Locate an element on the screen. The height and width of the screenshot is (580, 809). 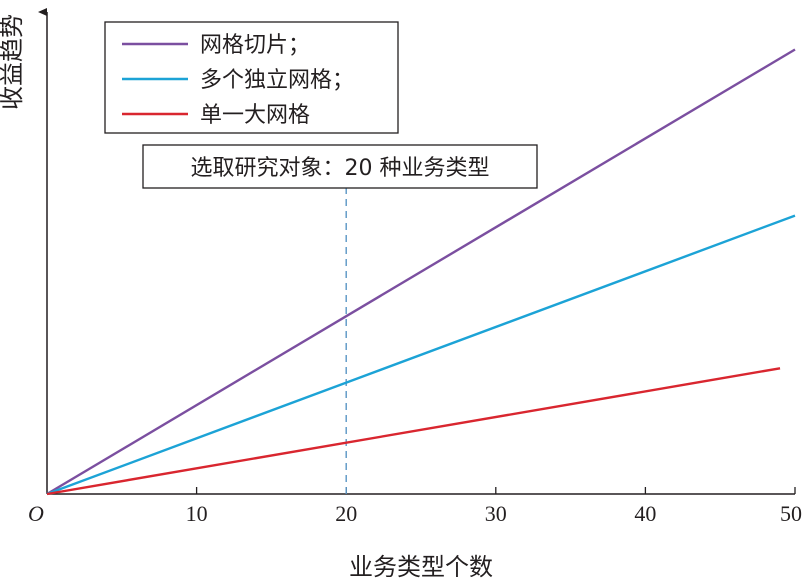
legend: 网格切片； 多个独立网格； 单一大网格 is located at coordinates (251, 77).